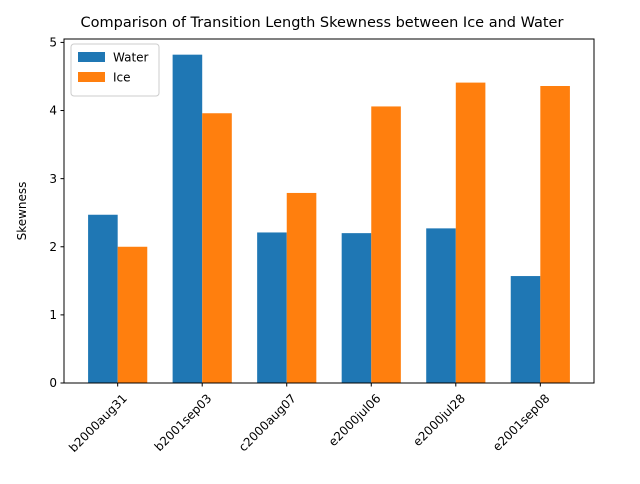  I want to click on y-tick-label: 1, so click(53, 315).